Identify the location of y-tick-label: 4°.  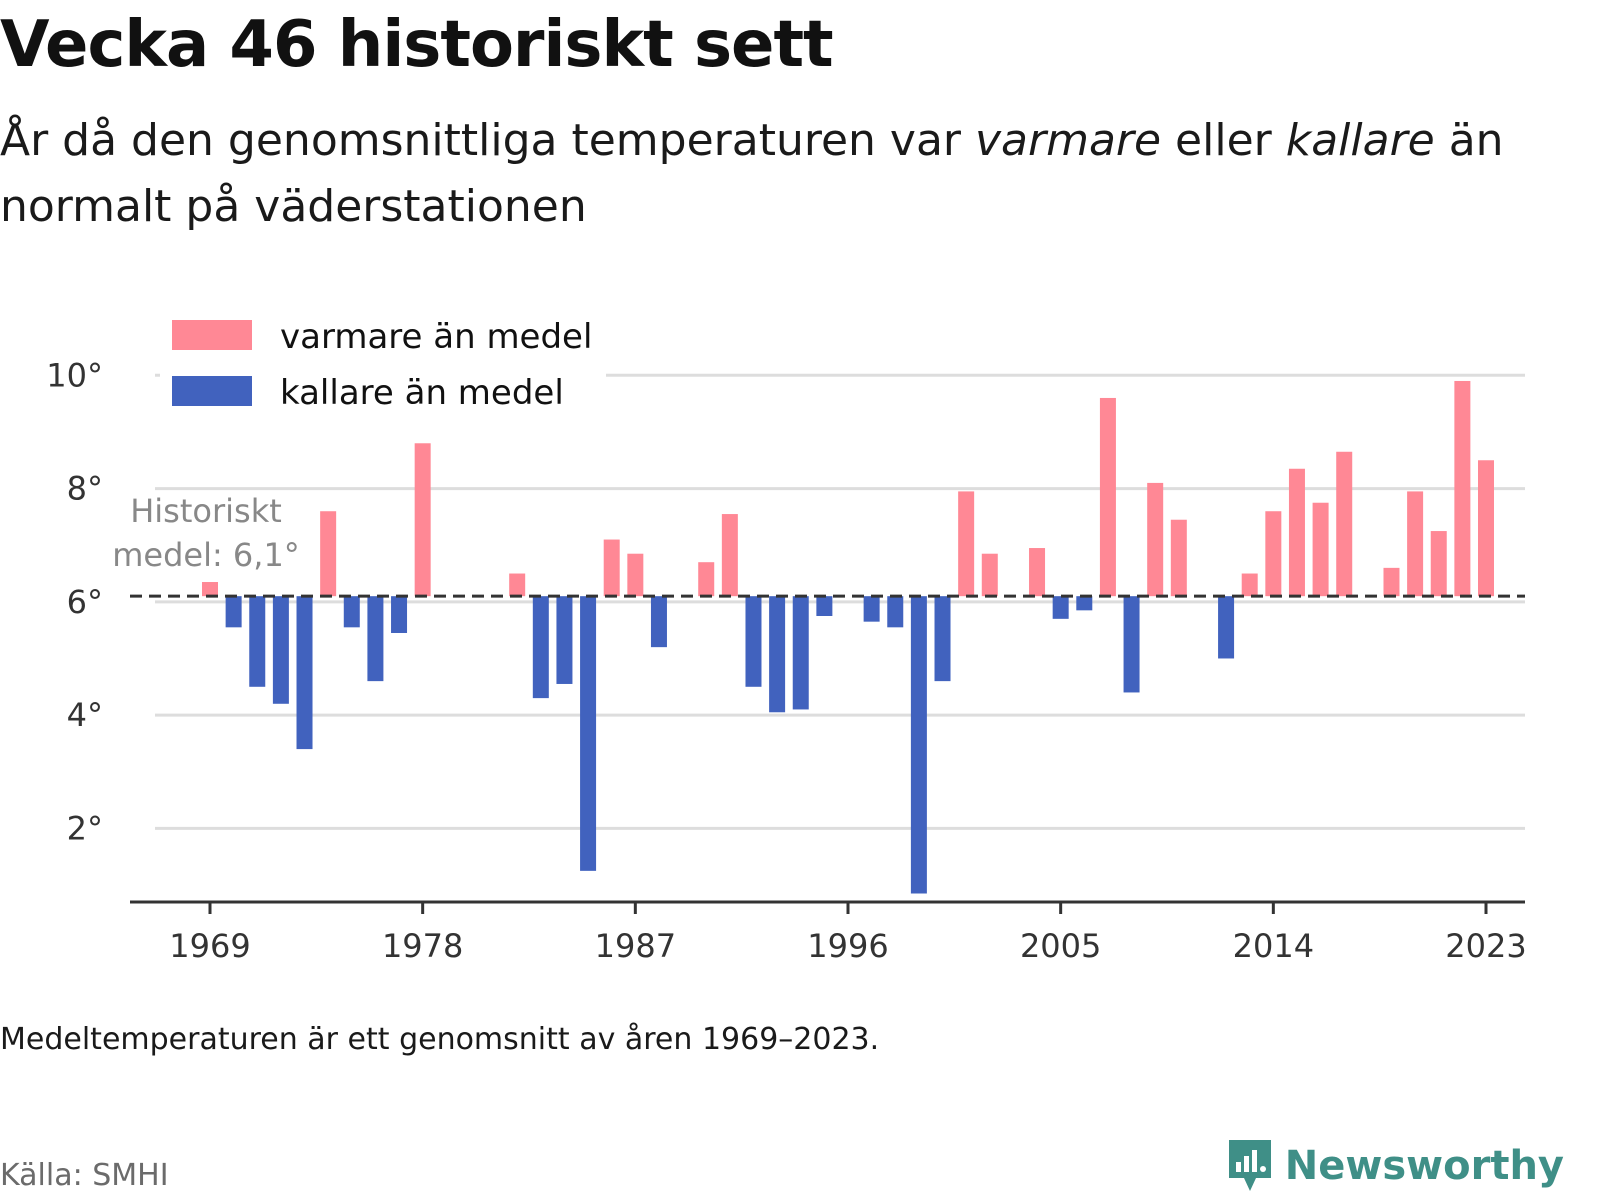
(85, 715).